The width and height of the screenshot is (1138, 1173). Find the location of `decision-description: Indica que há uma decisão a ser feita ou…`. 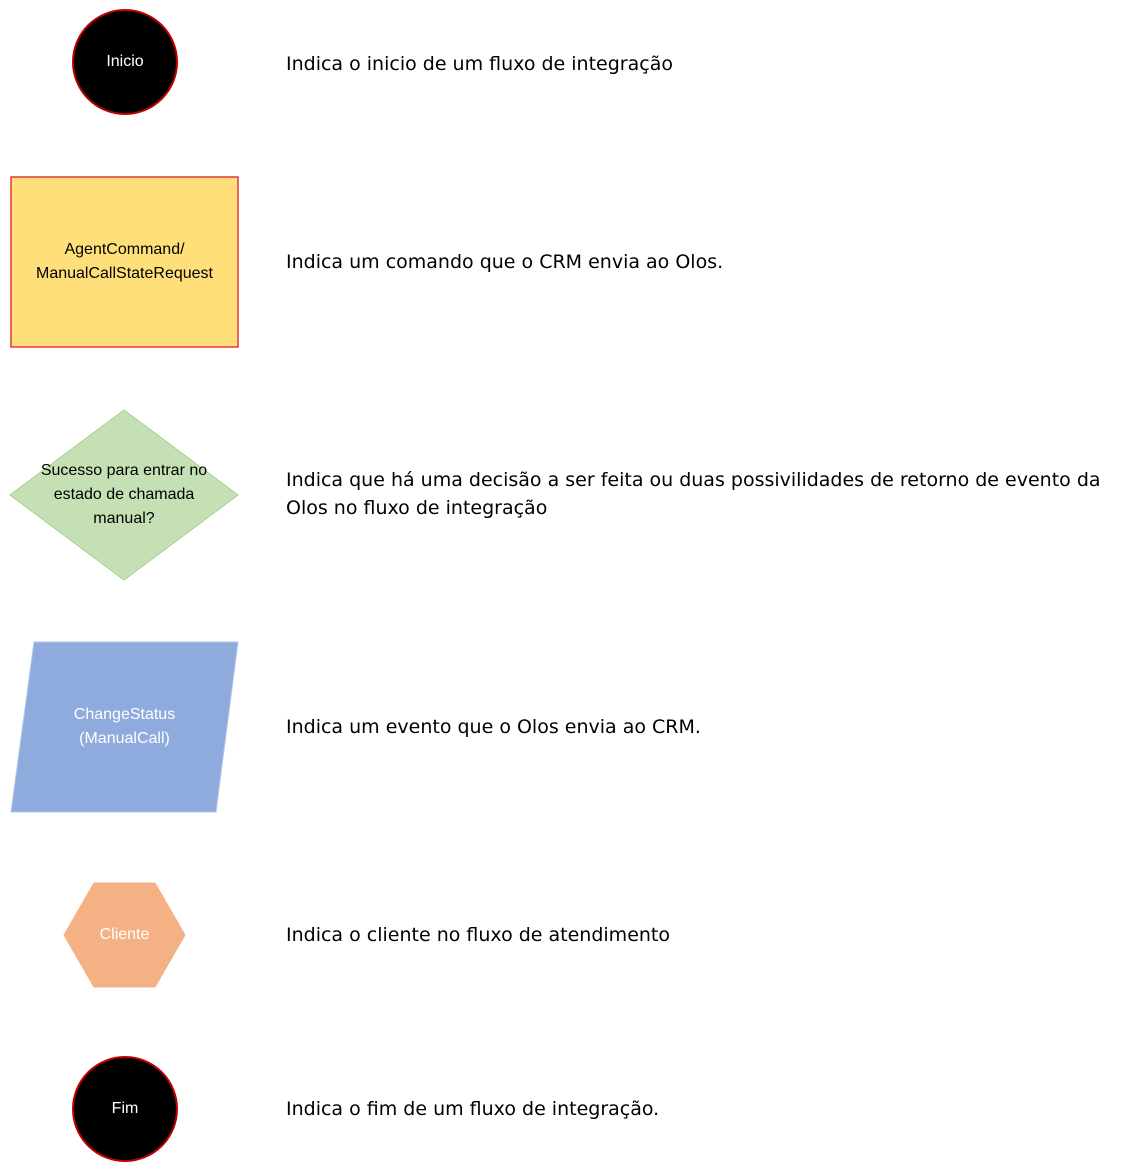

decision-description: Indica que há uma decisão a ser feita ou… is located at coordinates (693, 494).